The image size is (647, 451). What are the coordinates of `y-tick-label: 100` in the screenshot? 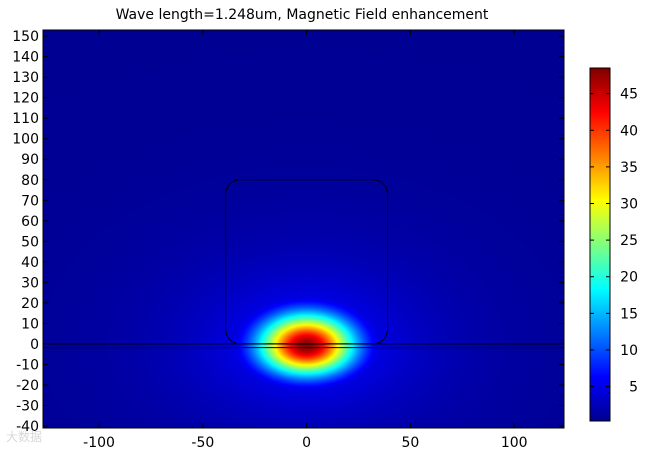 It's located at (25, 140).